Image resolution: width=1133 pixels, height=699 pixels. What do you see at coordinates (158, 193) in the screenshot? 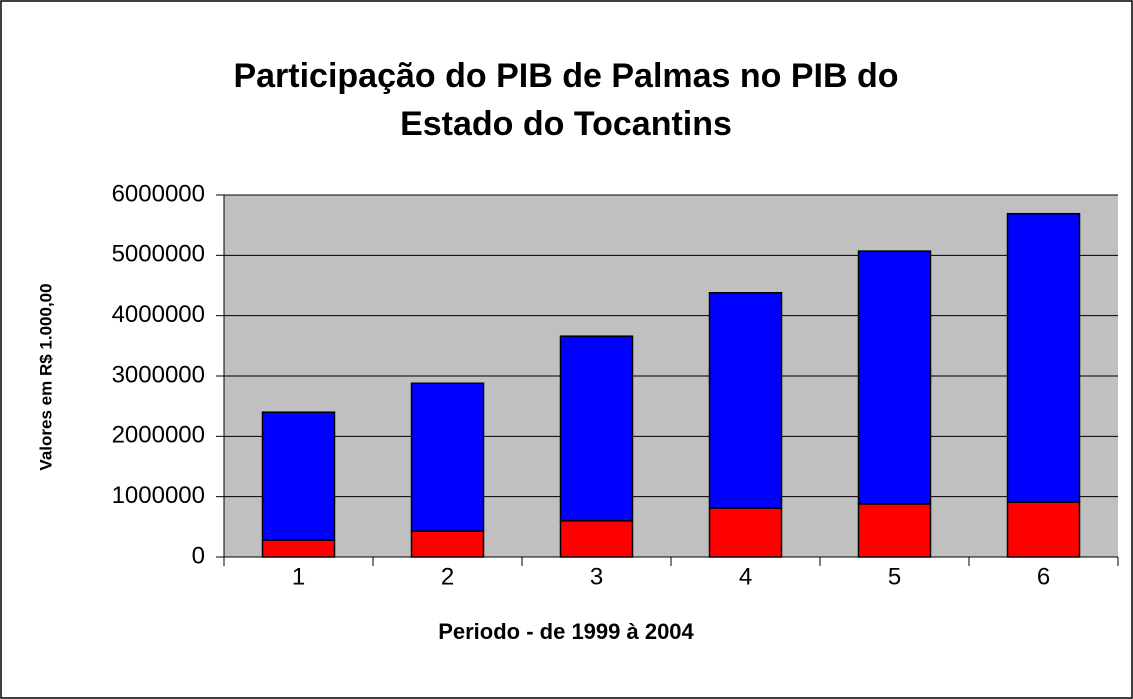
I see `y-tick-label: 6000000` at bounding box center [158, 193].